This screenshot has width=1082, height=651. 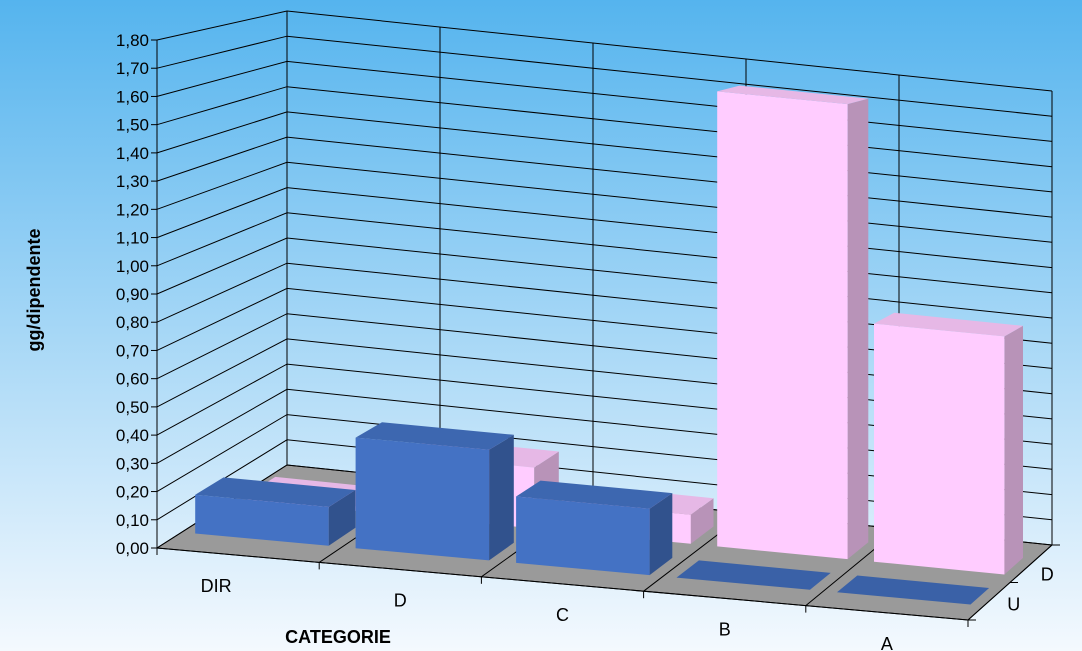 I want to click on y-tick-label: 1,30, so click(x=132, y=181).